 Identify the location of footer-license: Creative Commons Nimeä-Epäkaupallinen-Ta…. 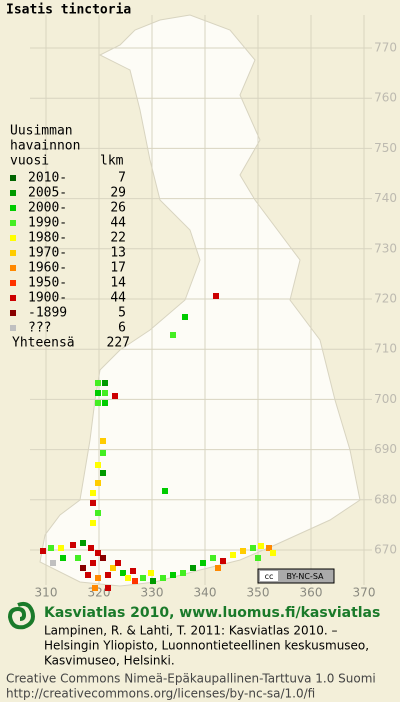
(191, 679).